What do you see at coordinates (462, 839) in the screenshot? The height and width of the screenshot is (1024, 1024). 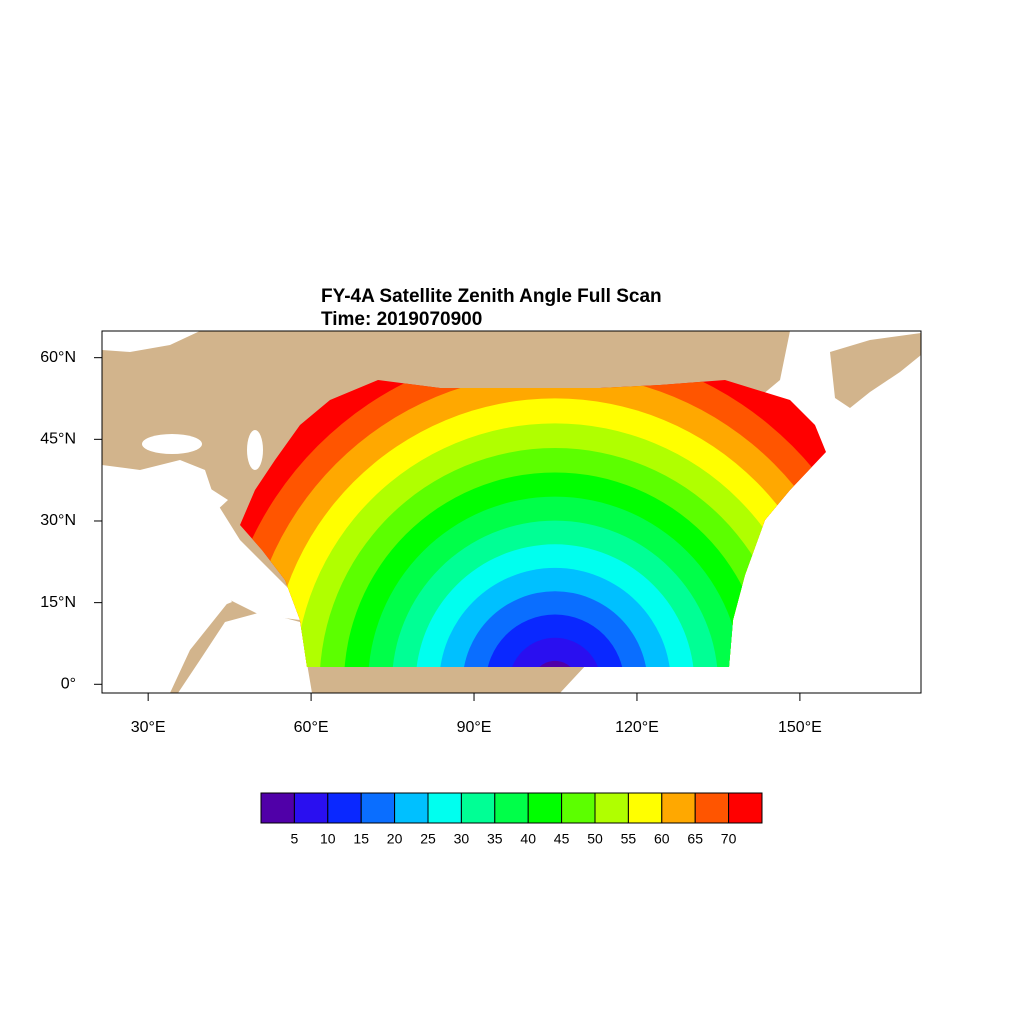 I see `colorbar-label: 30` at bounding box center [462, 839].